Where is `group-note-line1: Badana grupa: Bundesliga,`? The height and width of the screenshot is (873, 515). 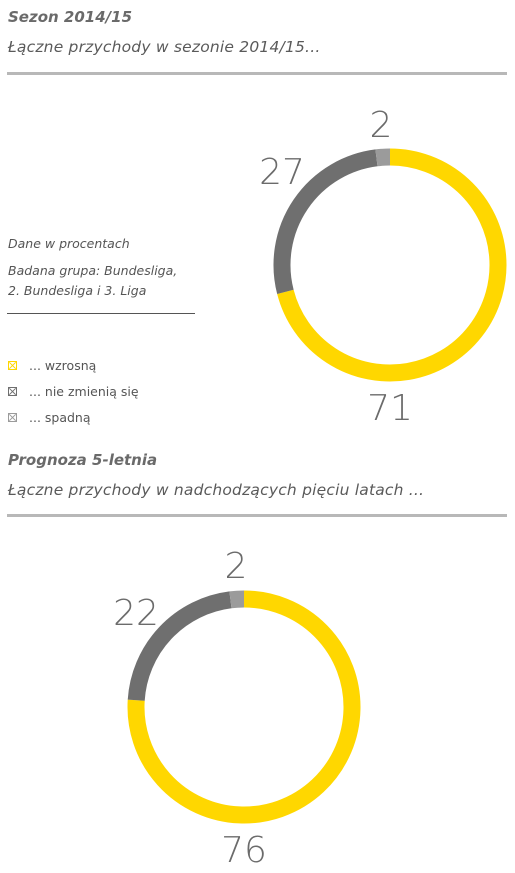
group-note-line1: Badana grupa: Bundesliga, is located at coordinates (93, 270).